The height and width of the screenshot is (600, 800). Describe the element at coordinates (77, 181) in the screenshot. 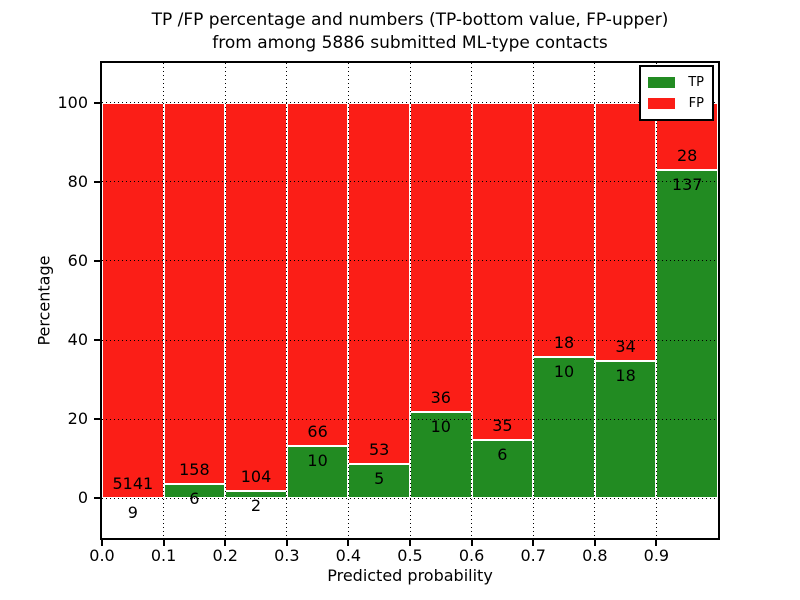

I see `y-tick-label: 80` at that location.